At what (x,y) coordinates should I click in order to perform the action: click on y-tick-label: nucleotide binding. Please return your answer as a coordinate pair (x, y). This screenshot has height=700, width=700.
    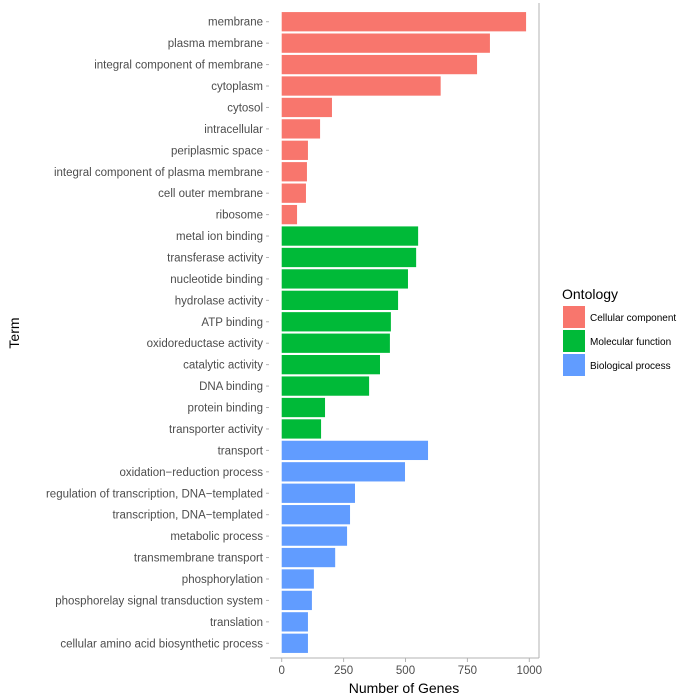
    Looking at the image, I should click on (216, 280).